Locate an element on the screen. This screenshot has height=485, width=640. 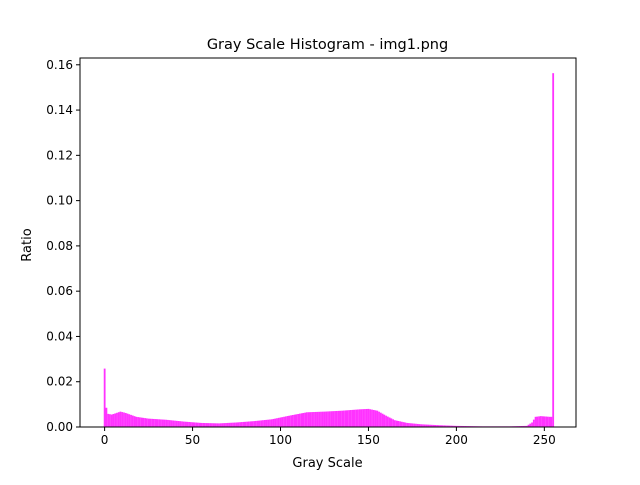
x-tick-label: 250 is located at coordinates (544, 440).